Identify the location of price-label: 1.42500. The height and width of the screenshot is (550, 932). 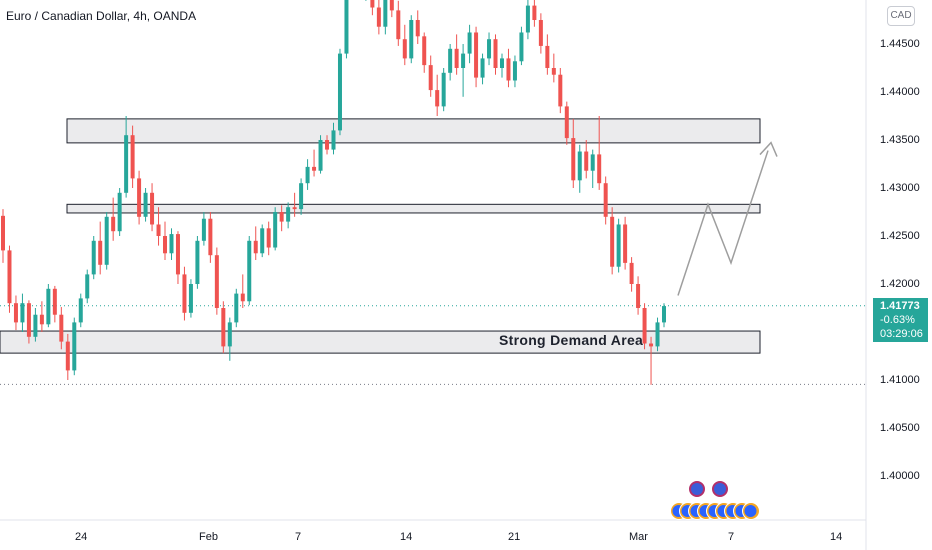
(900, 236).